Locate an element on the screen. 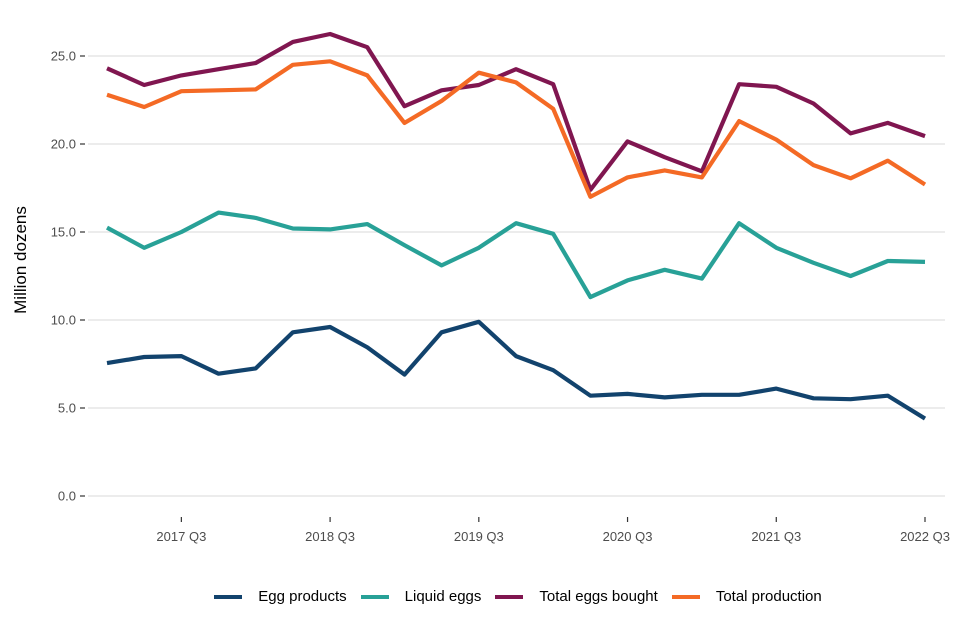  y-tick-label: 0.0 is located at coordinates (67, 496).